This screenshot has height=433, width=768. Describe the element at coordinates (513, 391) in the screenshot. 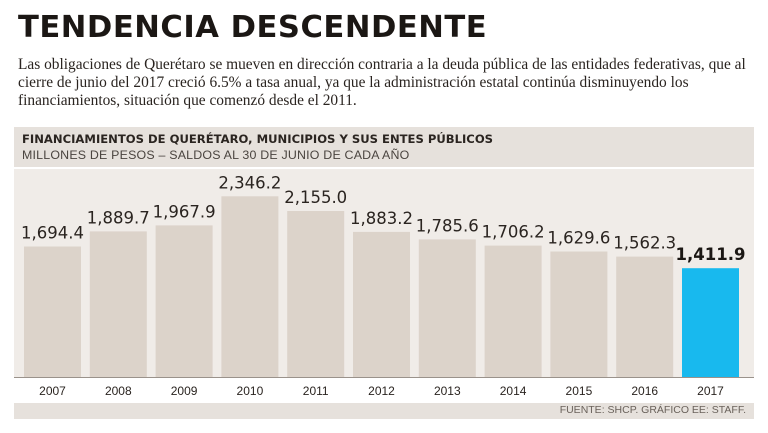

I see `x-tick-label-2014: 2014` at that location.